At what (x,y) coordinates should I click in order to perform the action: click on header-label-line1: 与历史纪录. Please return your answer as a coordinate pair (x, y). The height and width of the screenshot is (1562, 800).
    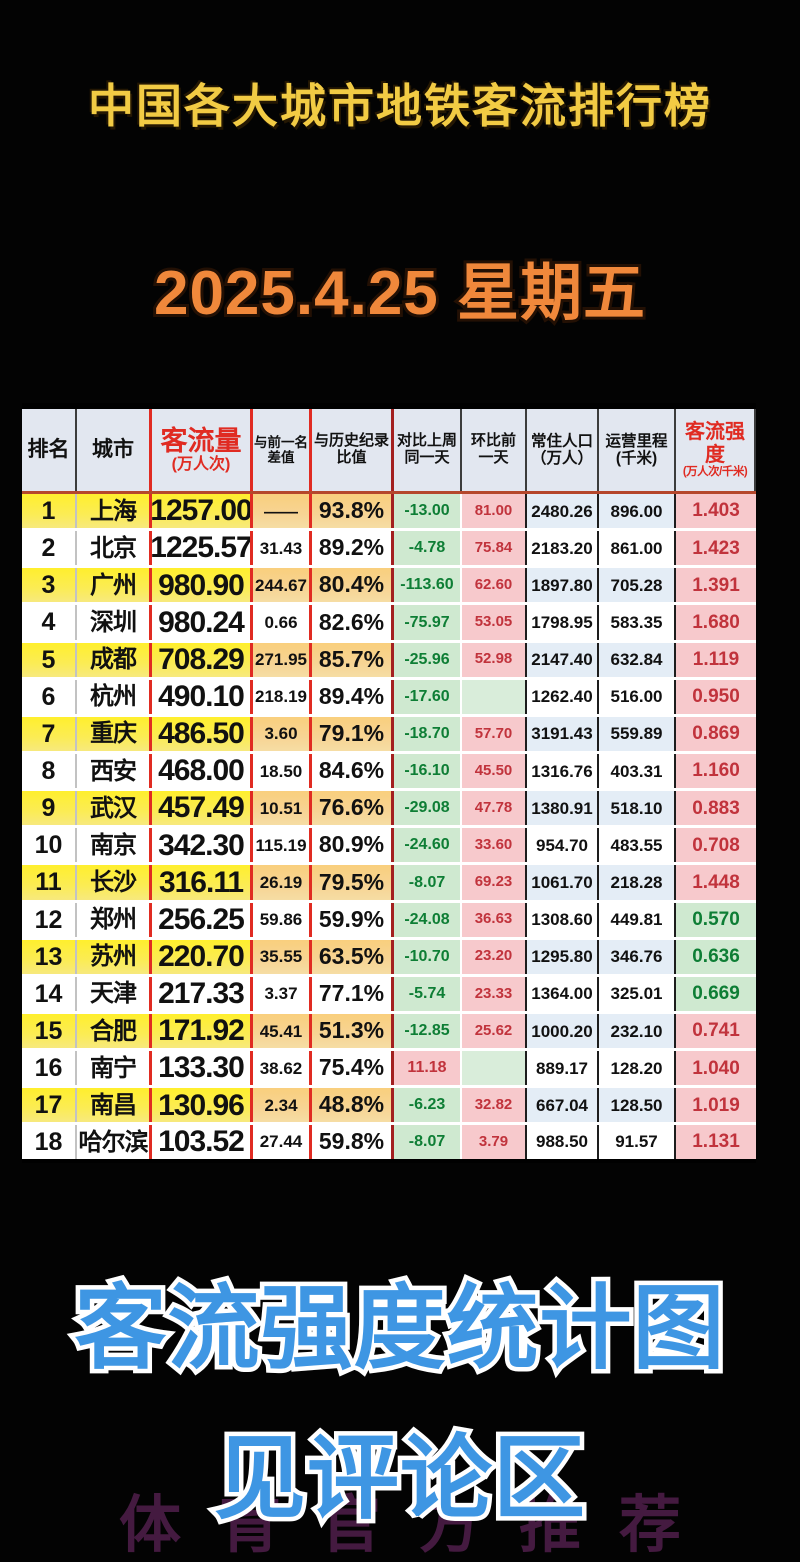
    Looking at the image, I should click on (351, 441).